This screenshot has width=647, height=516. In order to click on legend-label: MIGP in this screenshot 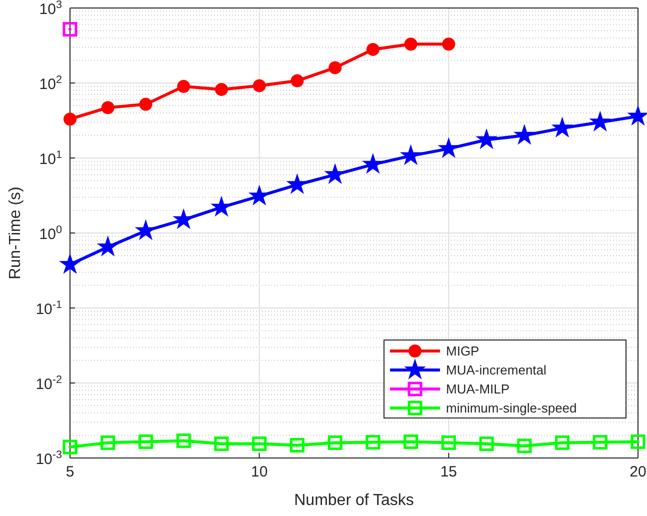, I will do `click(463, 351)`.